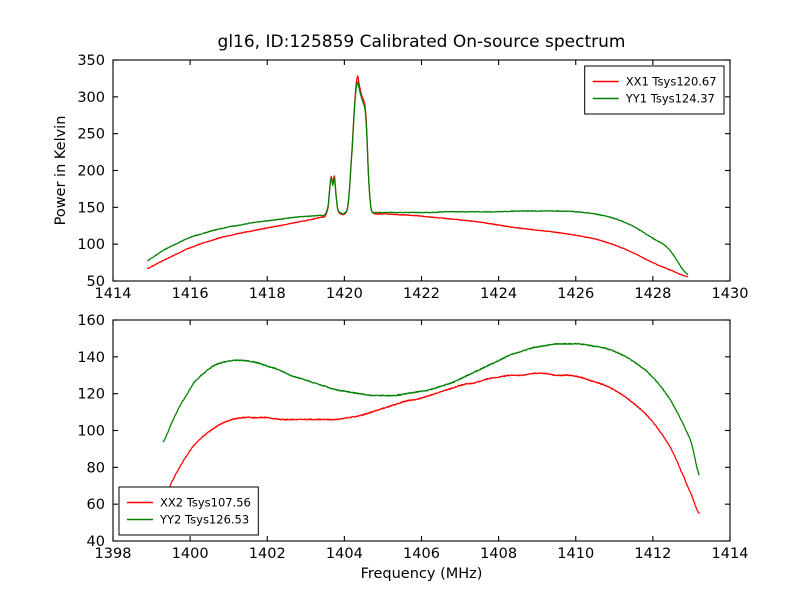 The image size is (800, 600). What do you see at coordinates (421, 294) in the screenshot?
I see `x-tick-label: 1422` at bounding box center [421, 294].